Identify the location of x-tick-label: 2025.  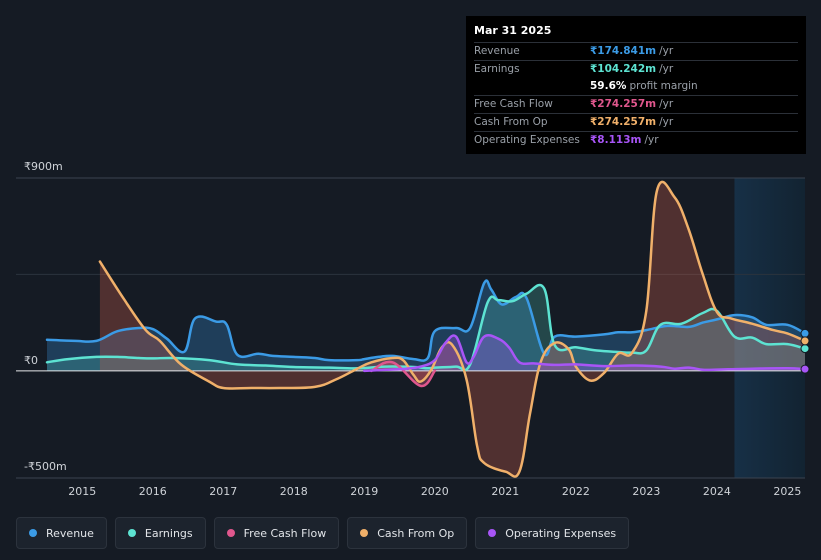
(787, 491).